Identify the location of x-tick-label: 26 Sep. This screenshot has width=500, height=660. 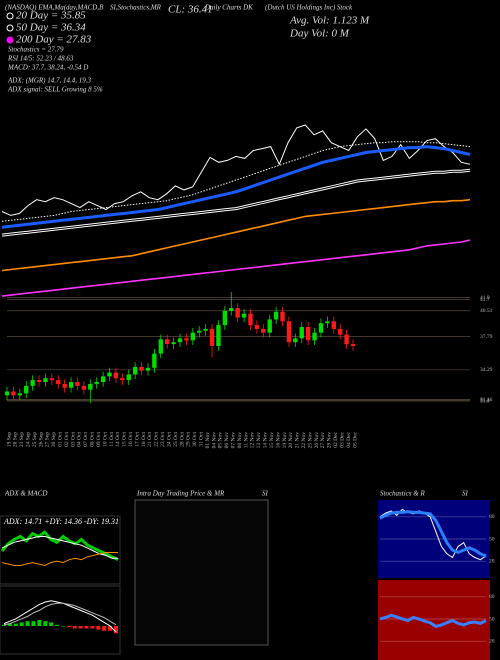
(41, 439).